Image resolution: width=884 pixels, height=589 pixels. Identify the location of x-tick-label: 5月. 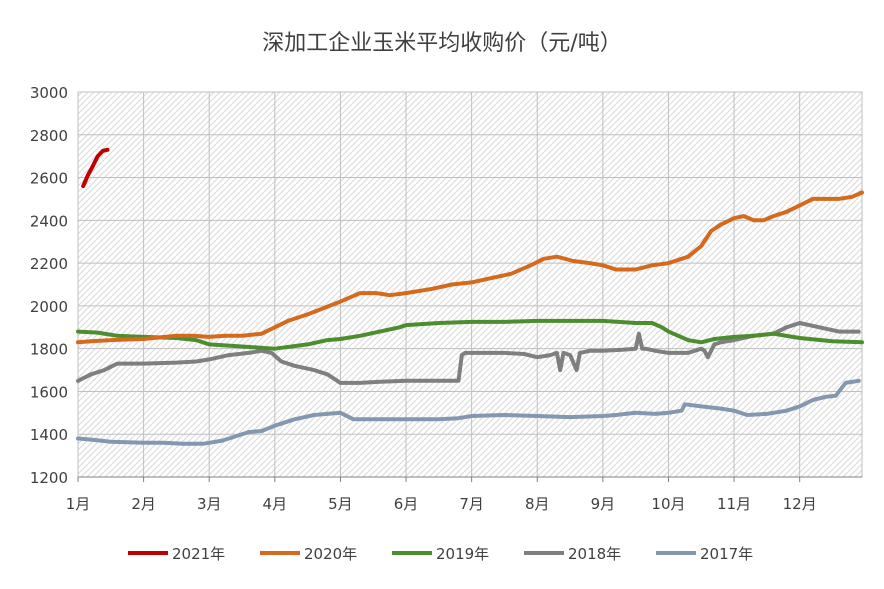
(340, 504).